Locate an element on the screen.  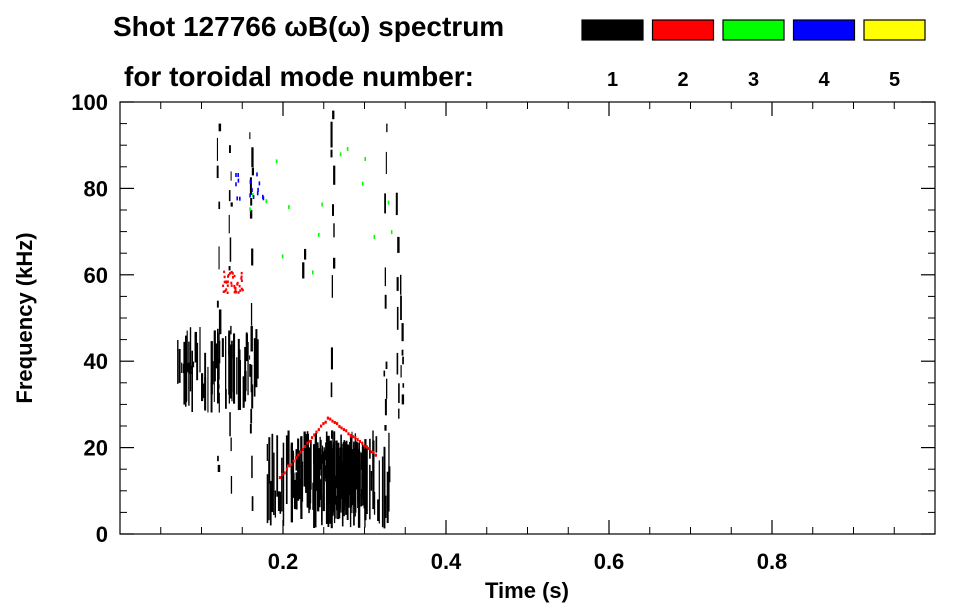
x-tick-label: 0.4 is located at coordinates (446, 561).